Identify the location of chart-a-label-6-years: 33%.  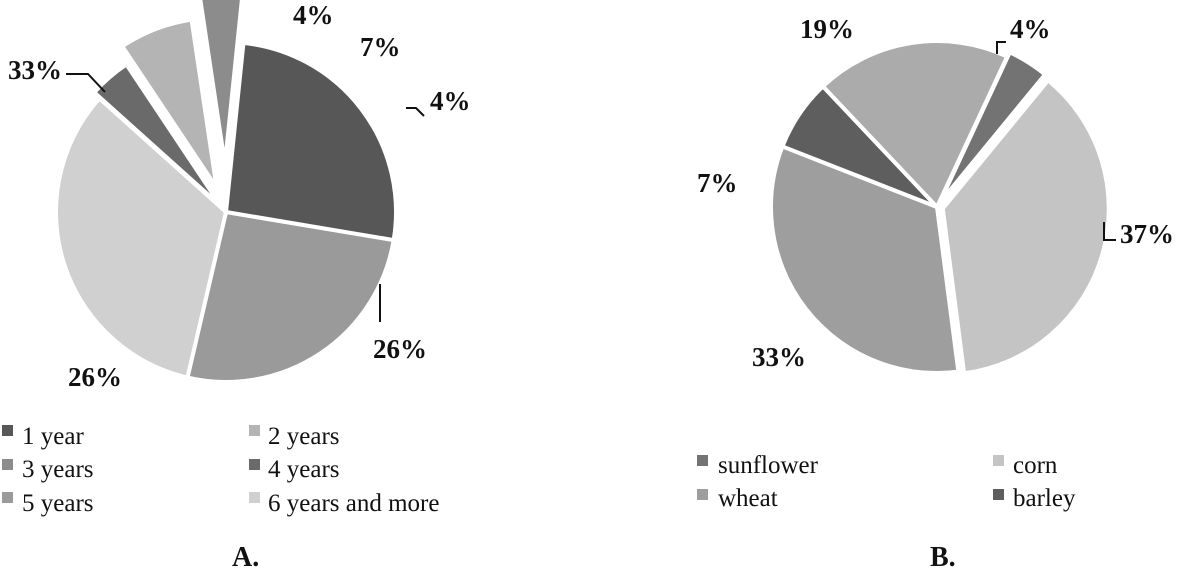
(35, 70).